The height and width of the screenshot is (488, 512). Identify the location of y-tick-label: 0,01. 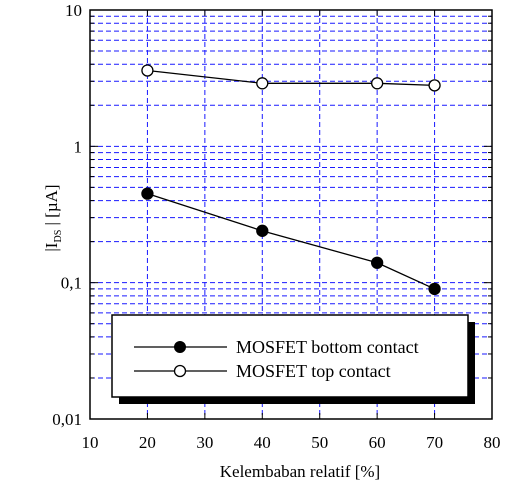
(67, 419).